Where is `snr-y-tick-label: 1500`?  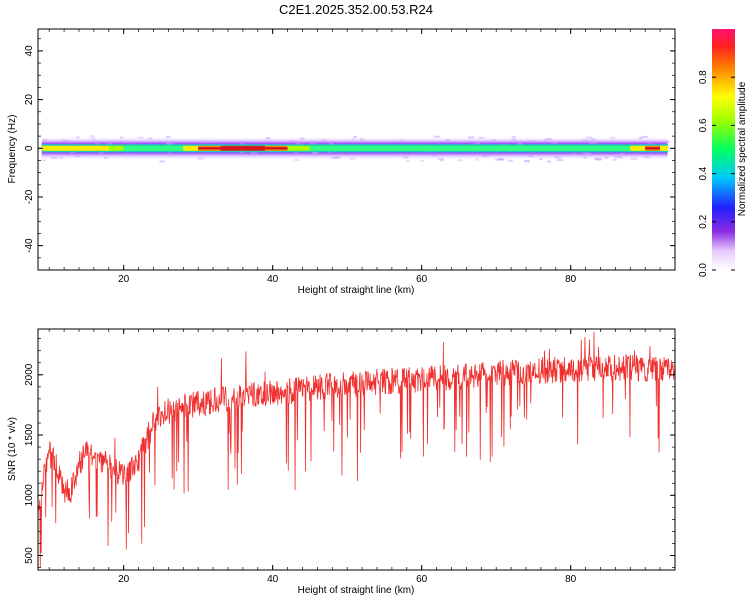
snr-y-tick-label: 1500 is located at coordinates (29, 434).